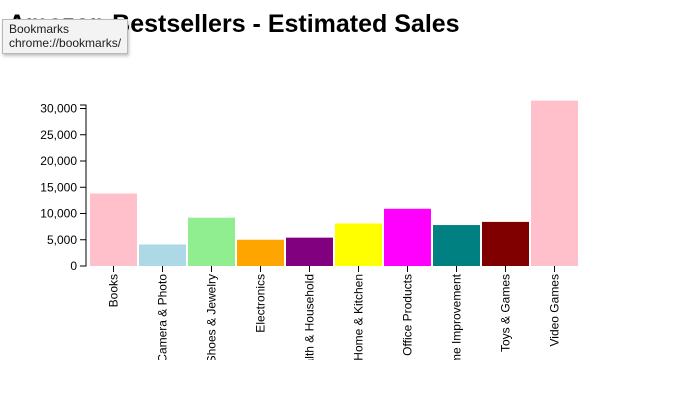  Describe the element at coordinates (555, 310) in the screenshot. I see `x-tick-label: Video Games` at that location.